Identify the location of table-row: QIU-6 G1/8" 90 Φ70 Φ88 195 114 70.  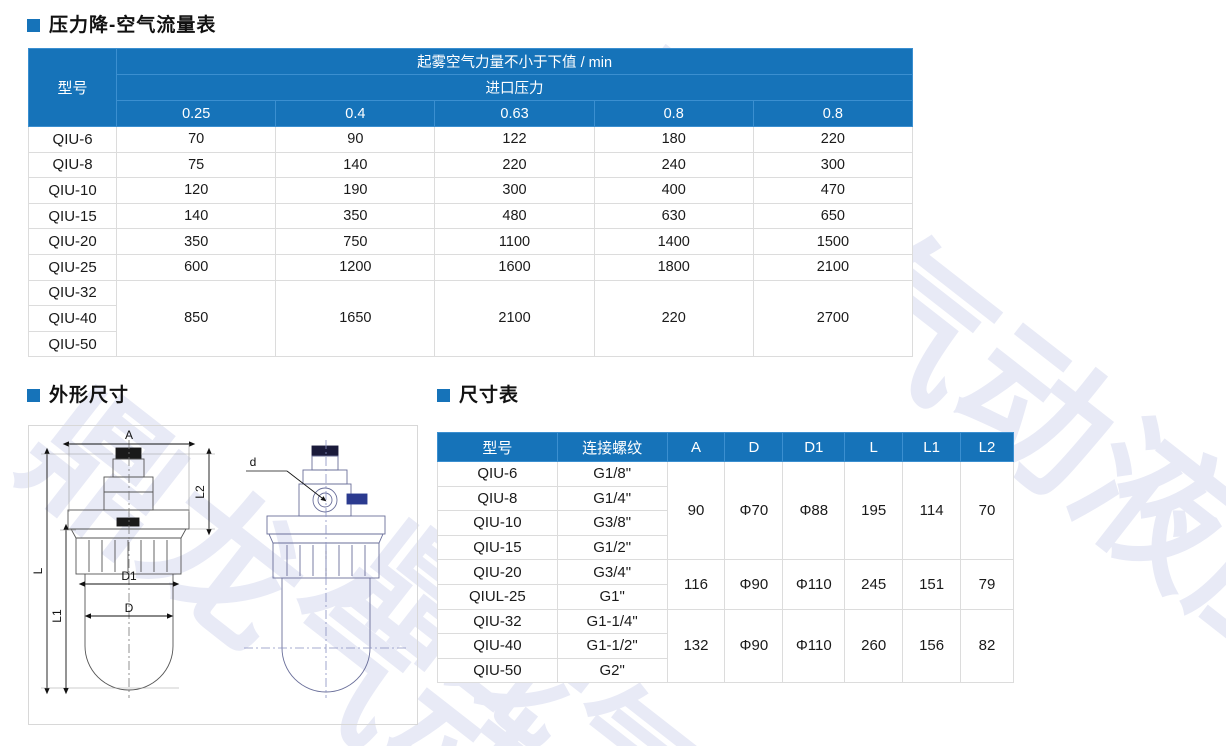
(725, 510).